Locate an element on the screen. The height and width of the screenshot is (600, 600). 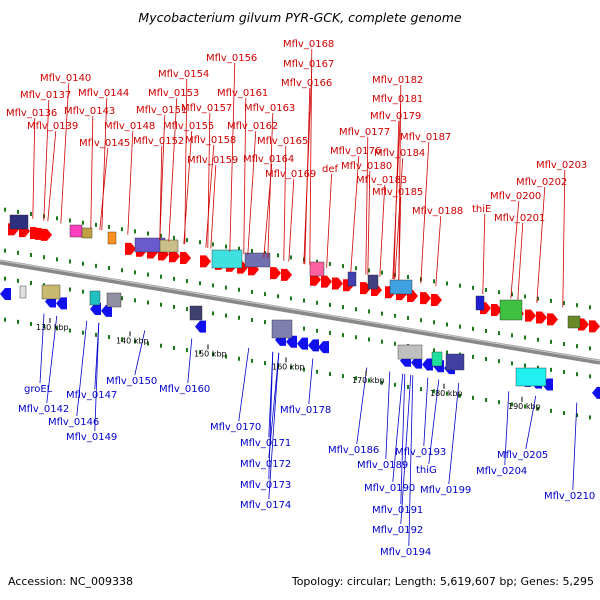
forward-gene-label: Mflv_0169 is located at coordinates (290, 174).